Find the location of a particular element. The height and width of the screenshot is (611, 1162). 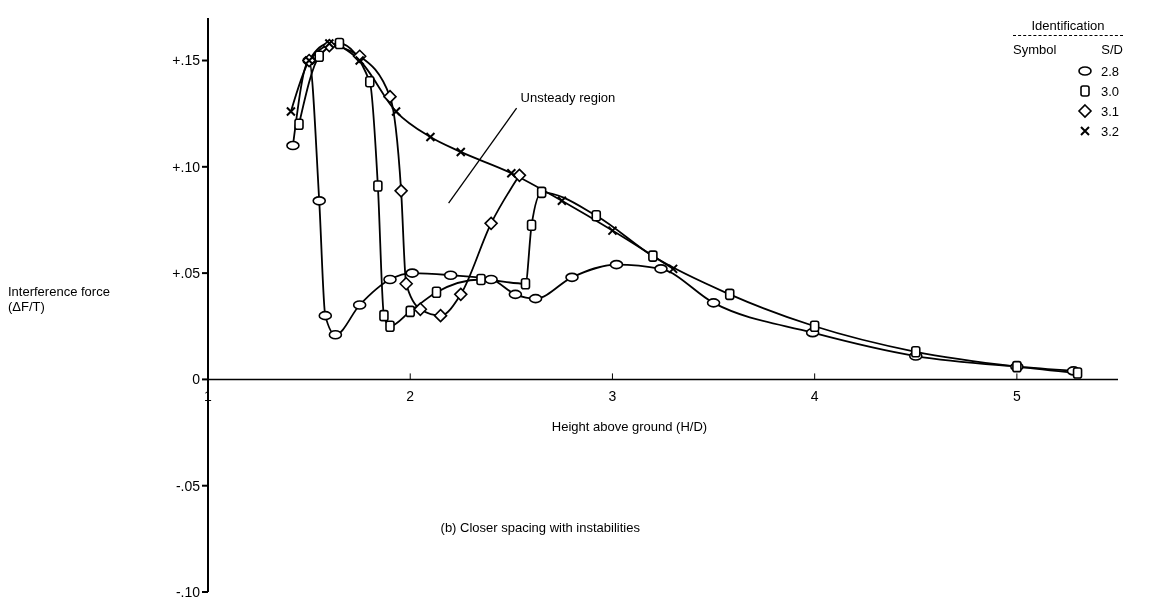

x-axis-title: Height above ground (H/D) is located at coordinates (629, 427).